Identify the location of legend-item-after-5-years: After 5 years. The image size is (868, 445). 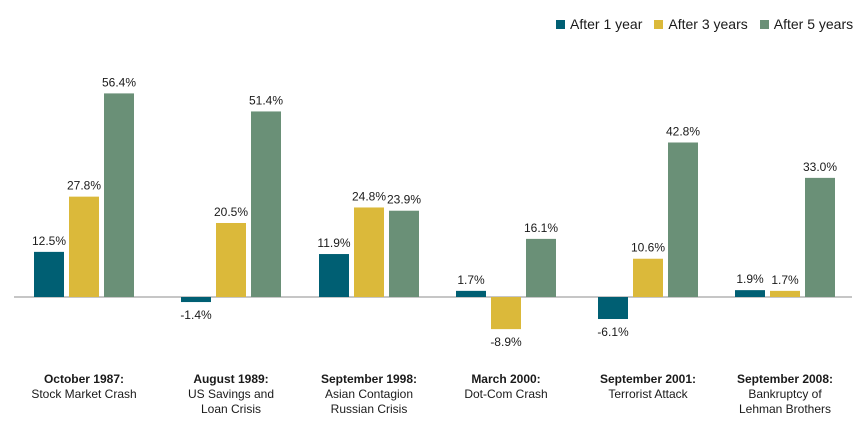
(806, 24).